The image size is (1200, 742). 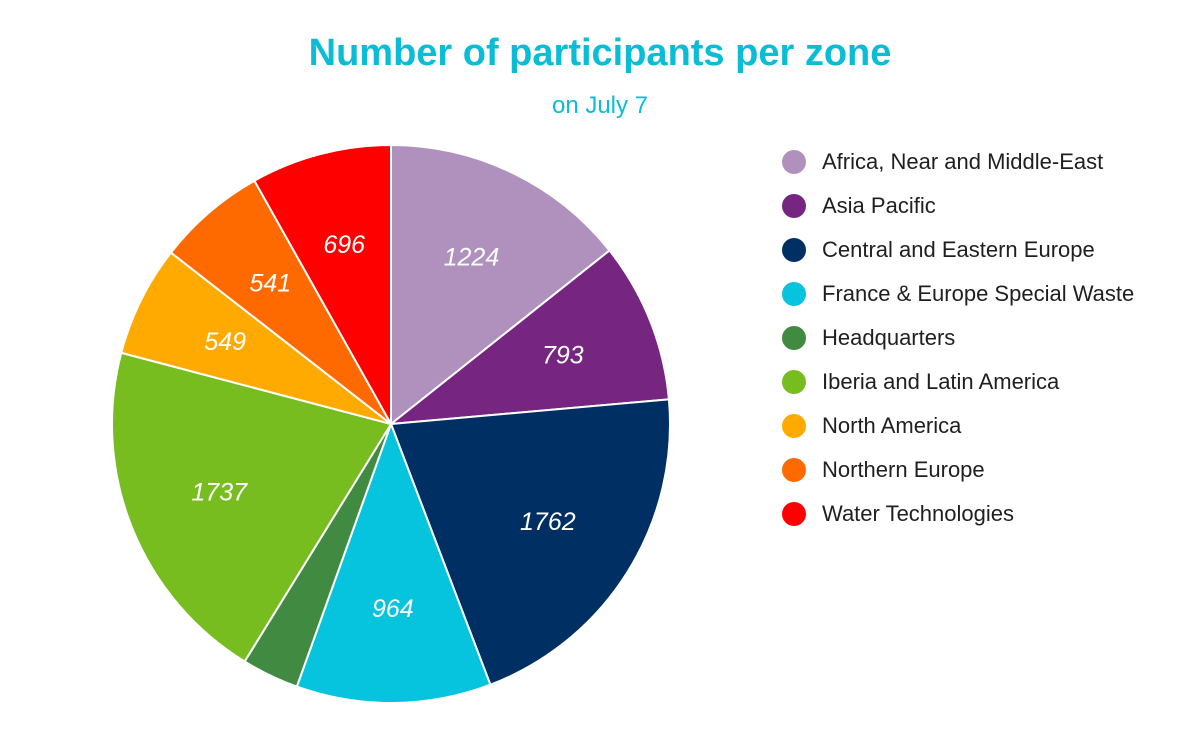 I want to click on pie-slice-france-and-europe-special-waste, so click(x=393, y=562).